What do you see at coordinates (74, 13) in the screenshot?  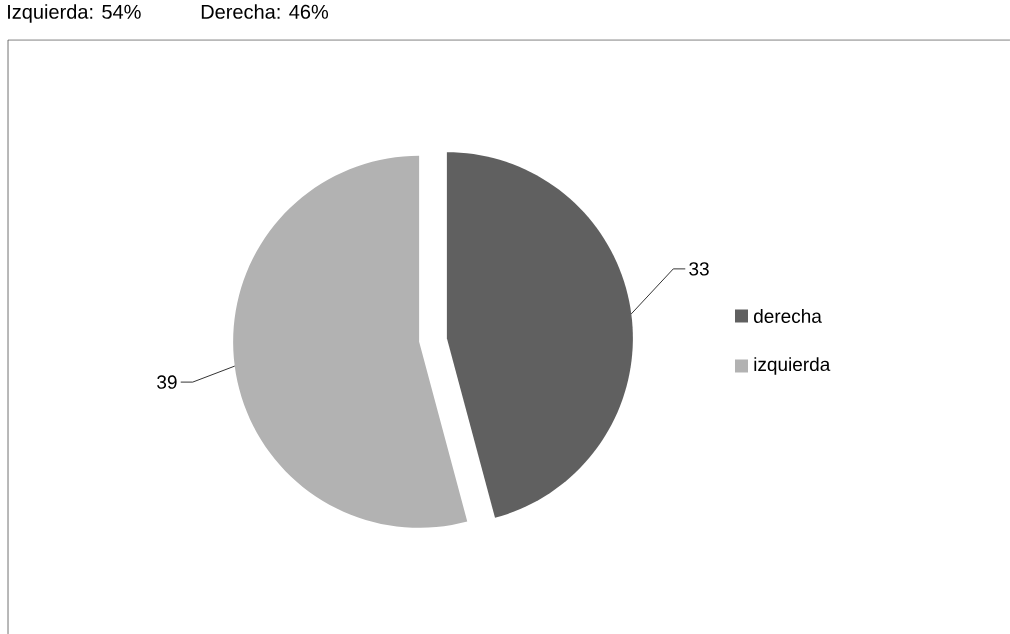 I see `text: Izquierda: 54%` at bounding box center [74, 13].